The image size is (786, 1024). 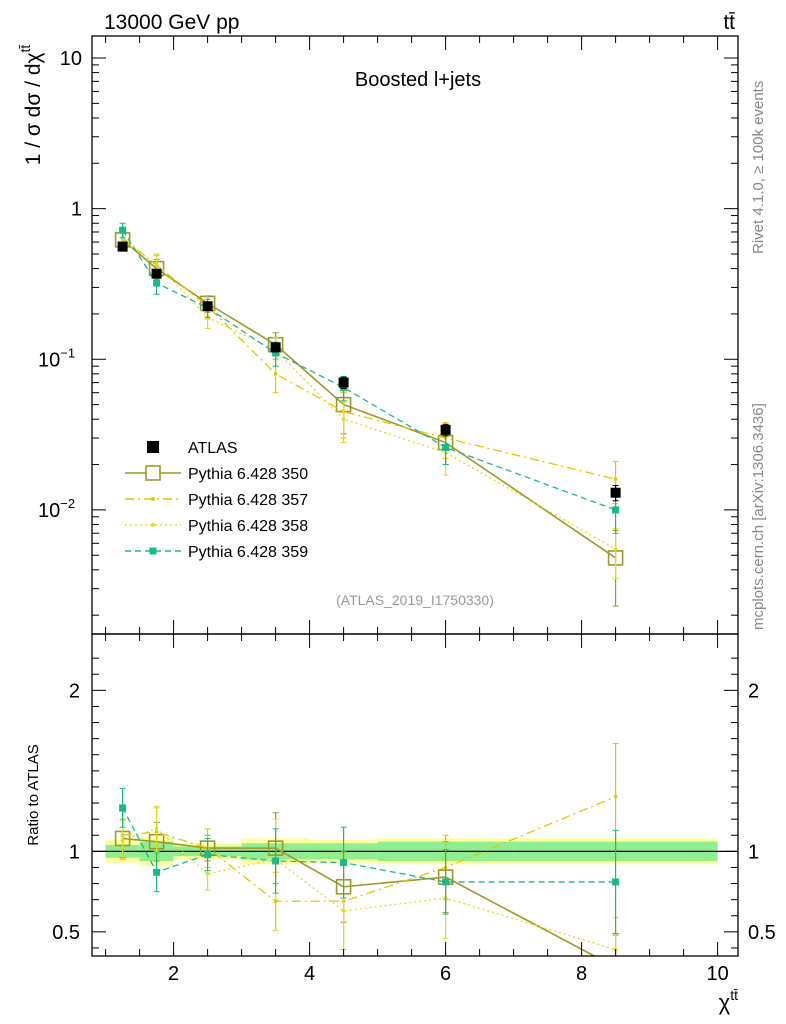 I want to click on side-label-rivet: Rivet 4.1.0, ≥ 100k events, so click(x=758, y=167).